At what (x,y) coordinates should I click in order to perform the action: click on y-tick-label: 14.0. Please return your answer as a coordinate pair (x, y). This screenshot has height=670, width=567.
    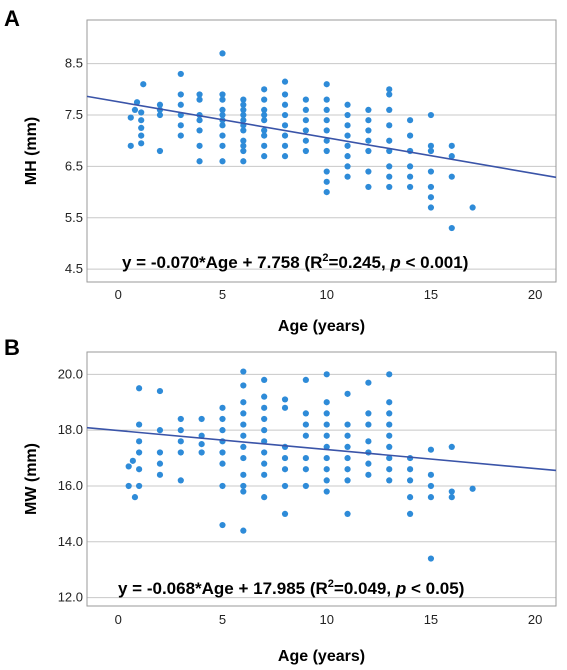
    Looking at the image, I should click on (70, 541).